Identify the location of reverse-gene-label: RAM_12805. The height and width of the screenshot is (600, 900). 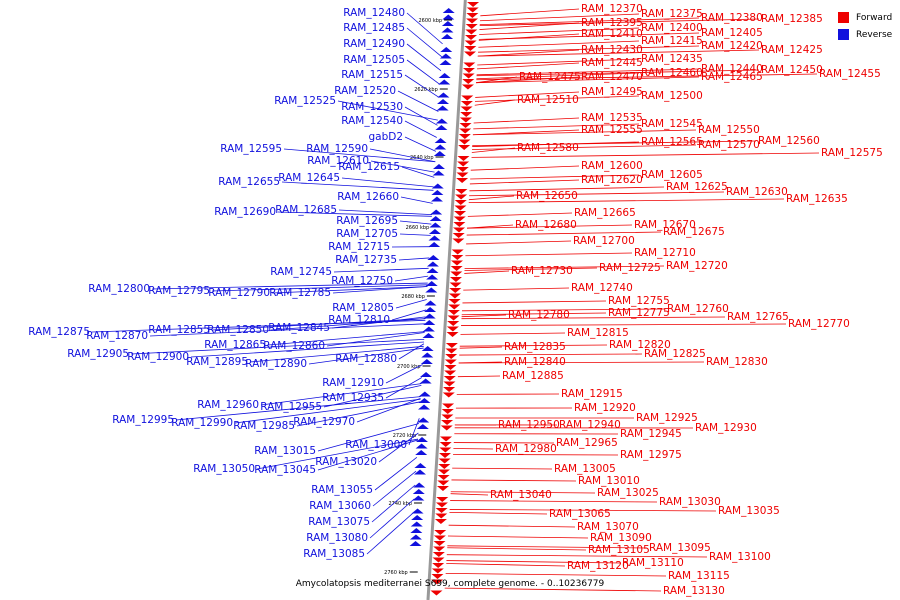
(363, 308).